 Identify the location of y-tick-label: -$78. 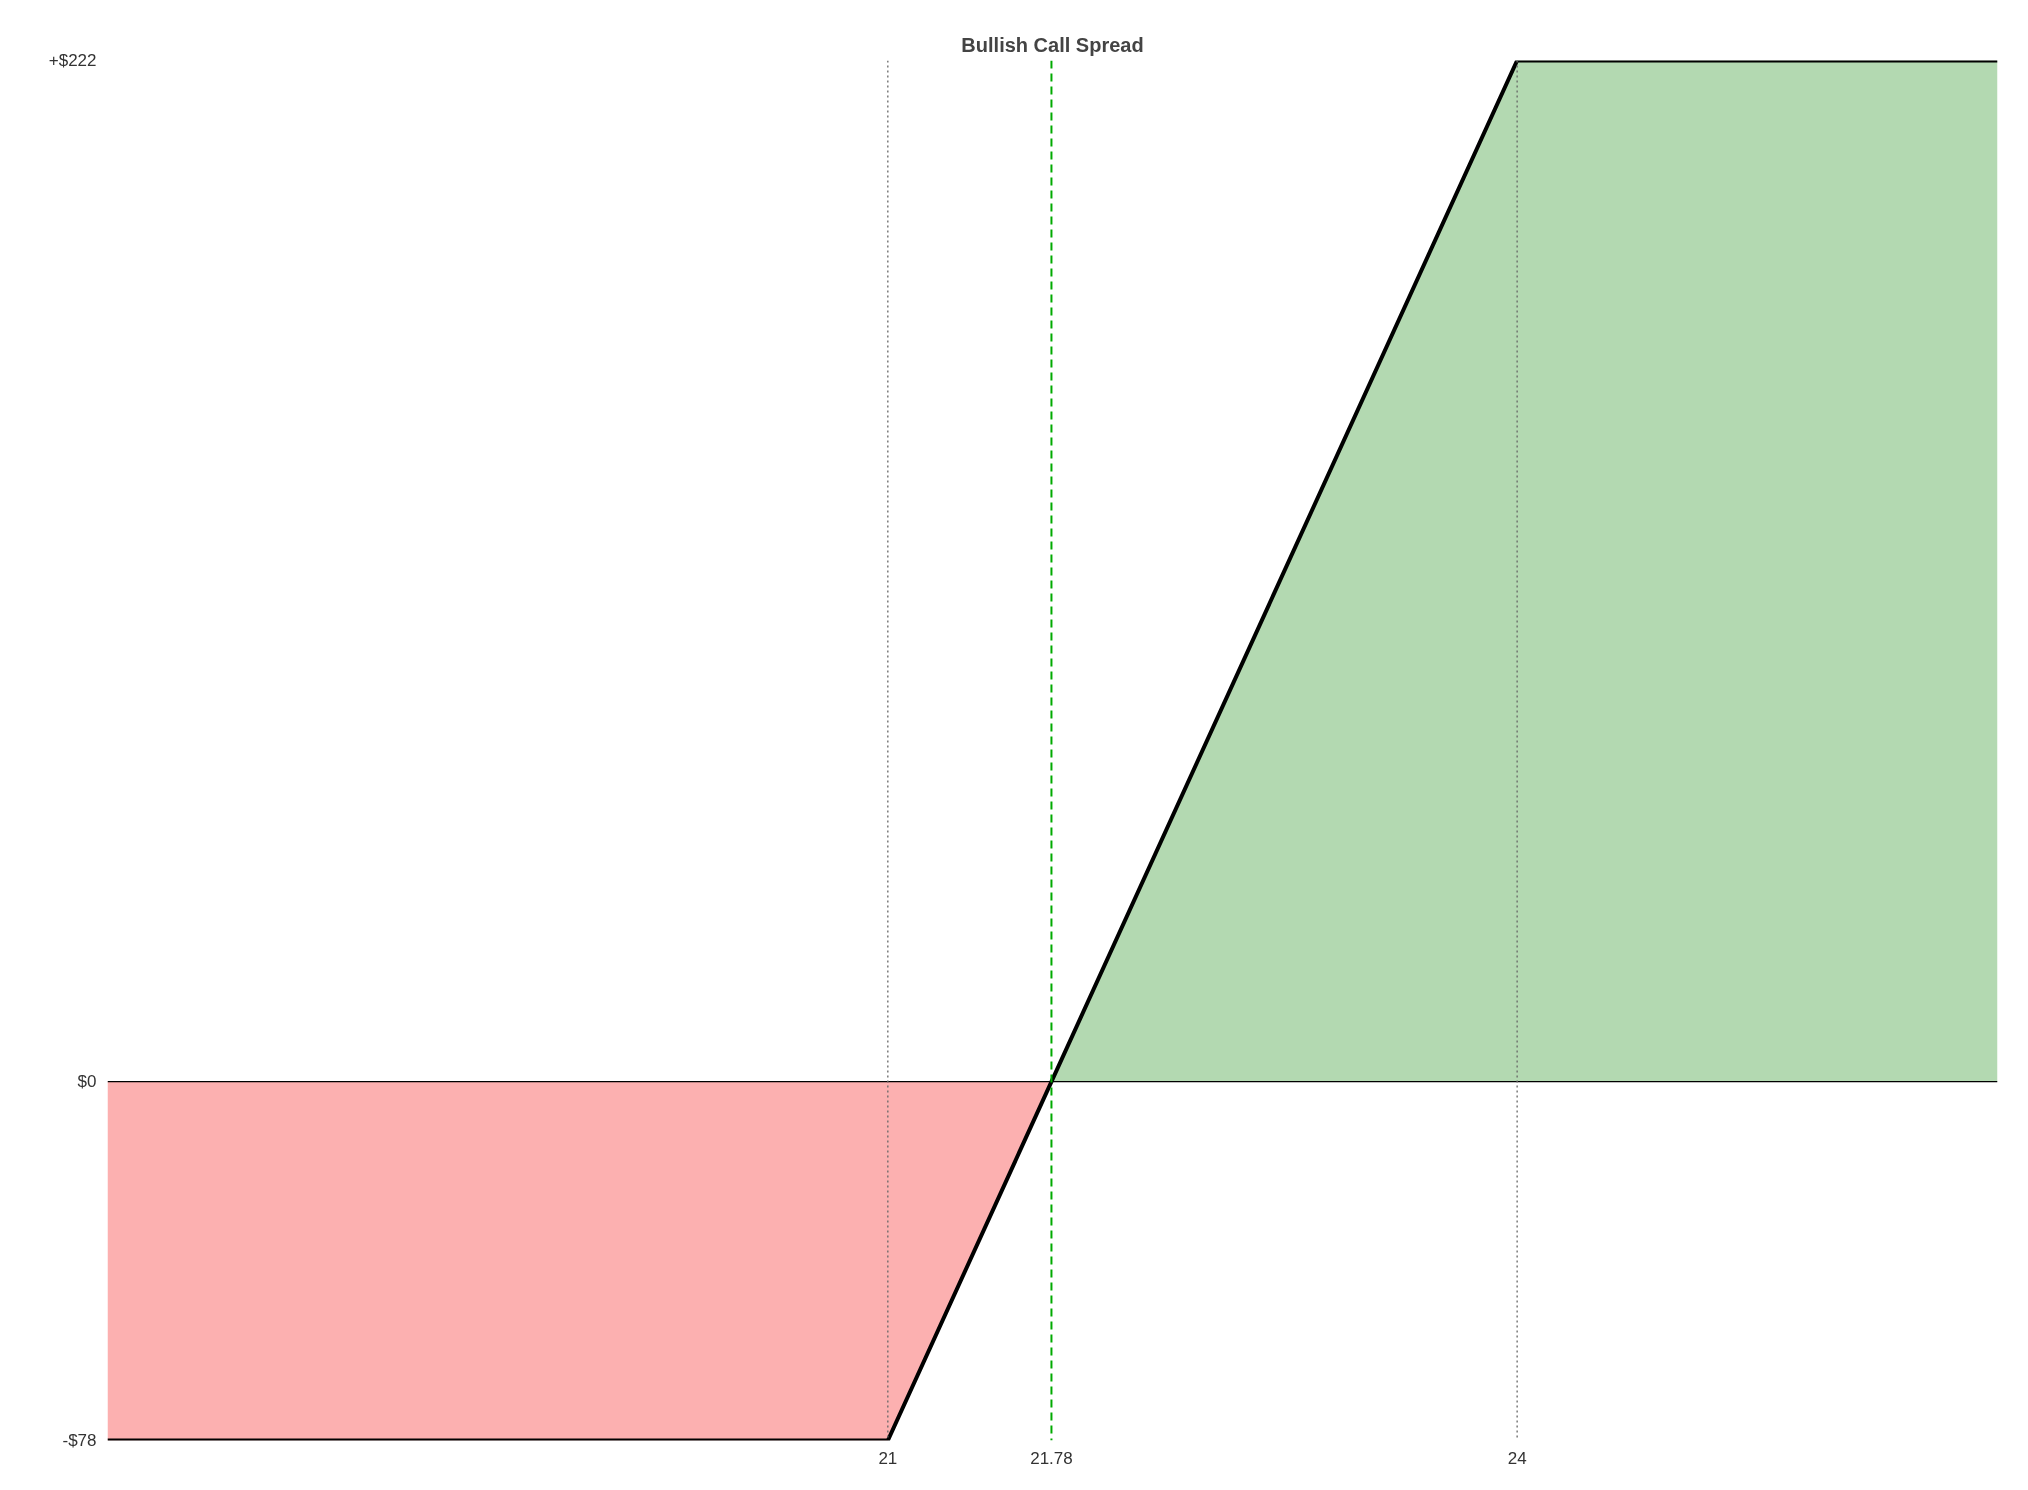
(79, 1440).